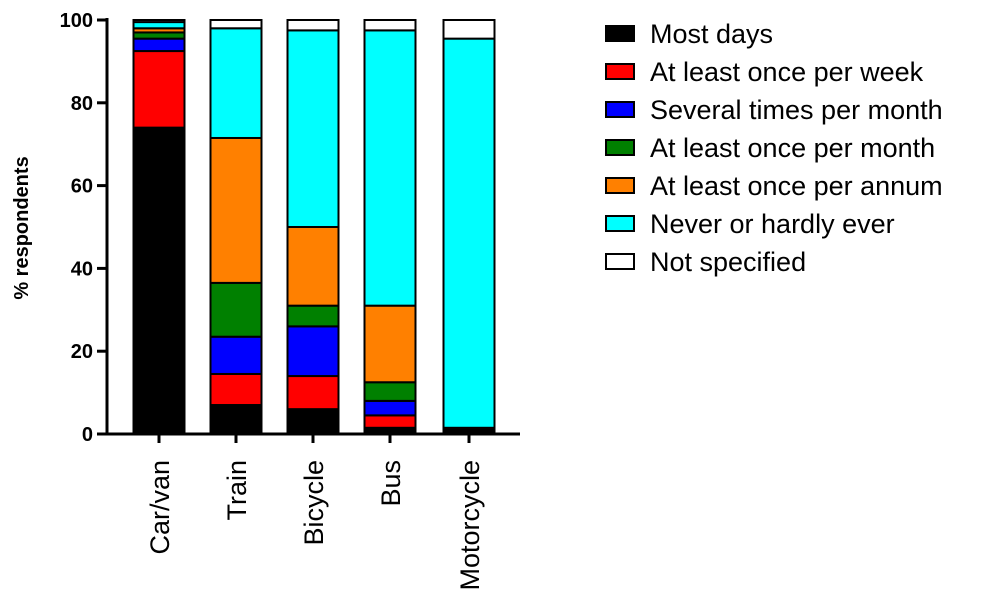 The height and width of the screenshot is (615, 1003). Describe the element at coordinates (391, 483) in the screenshot. I see `x-tick-label: Bus` at that location.